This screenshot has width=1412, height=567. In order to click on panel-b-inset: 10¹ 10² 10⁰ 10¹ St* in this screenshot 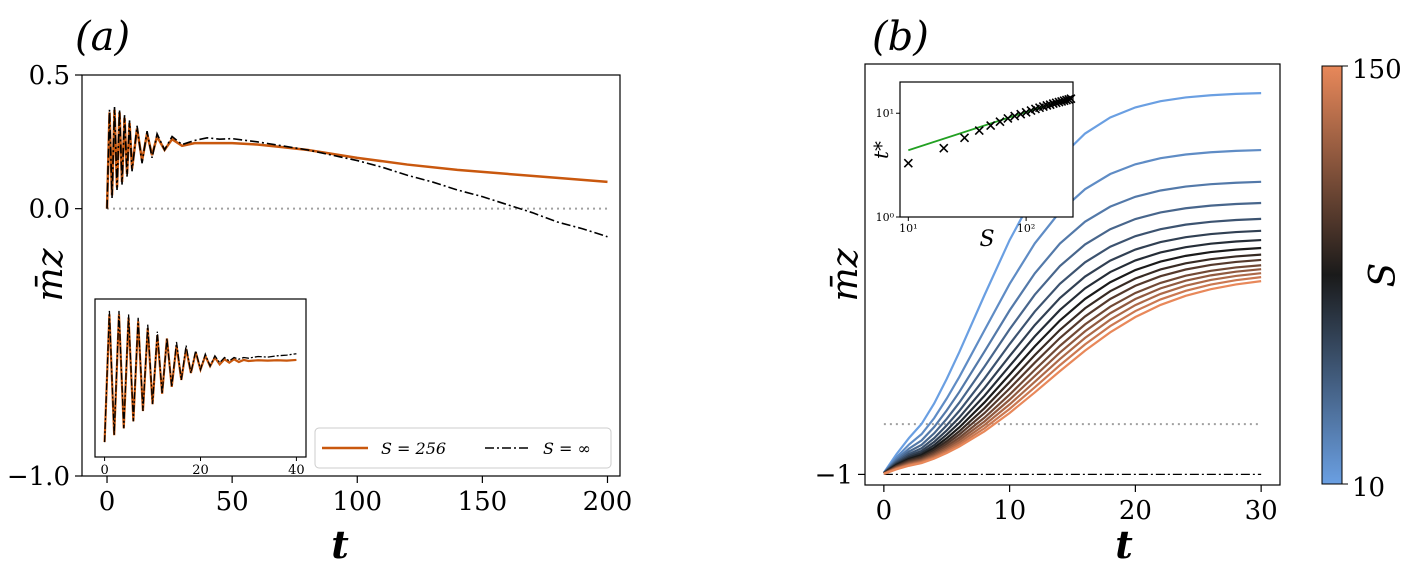, I will do `click(972, 173)`.